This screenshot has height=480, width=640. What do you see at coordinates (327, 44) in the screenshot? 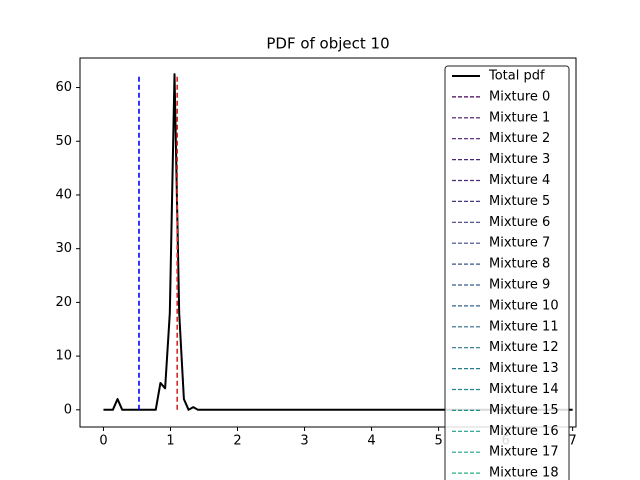
I see `chart-title: PDF of object 10` at bounding box center [327, 44].